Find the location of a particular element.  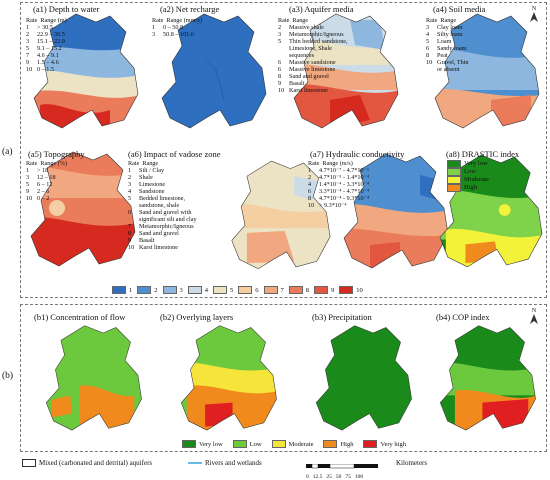

table-a6-range: Shale is located at coordinates (146, 177).